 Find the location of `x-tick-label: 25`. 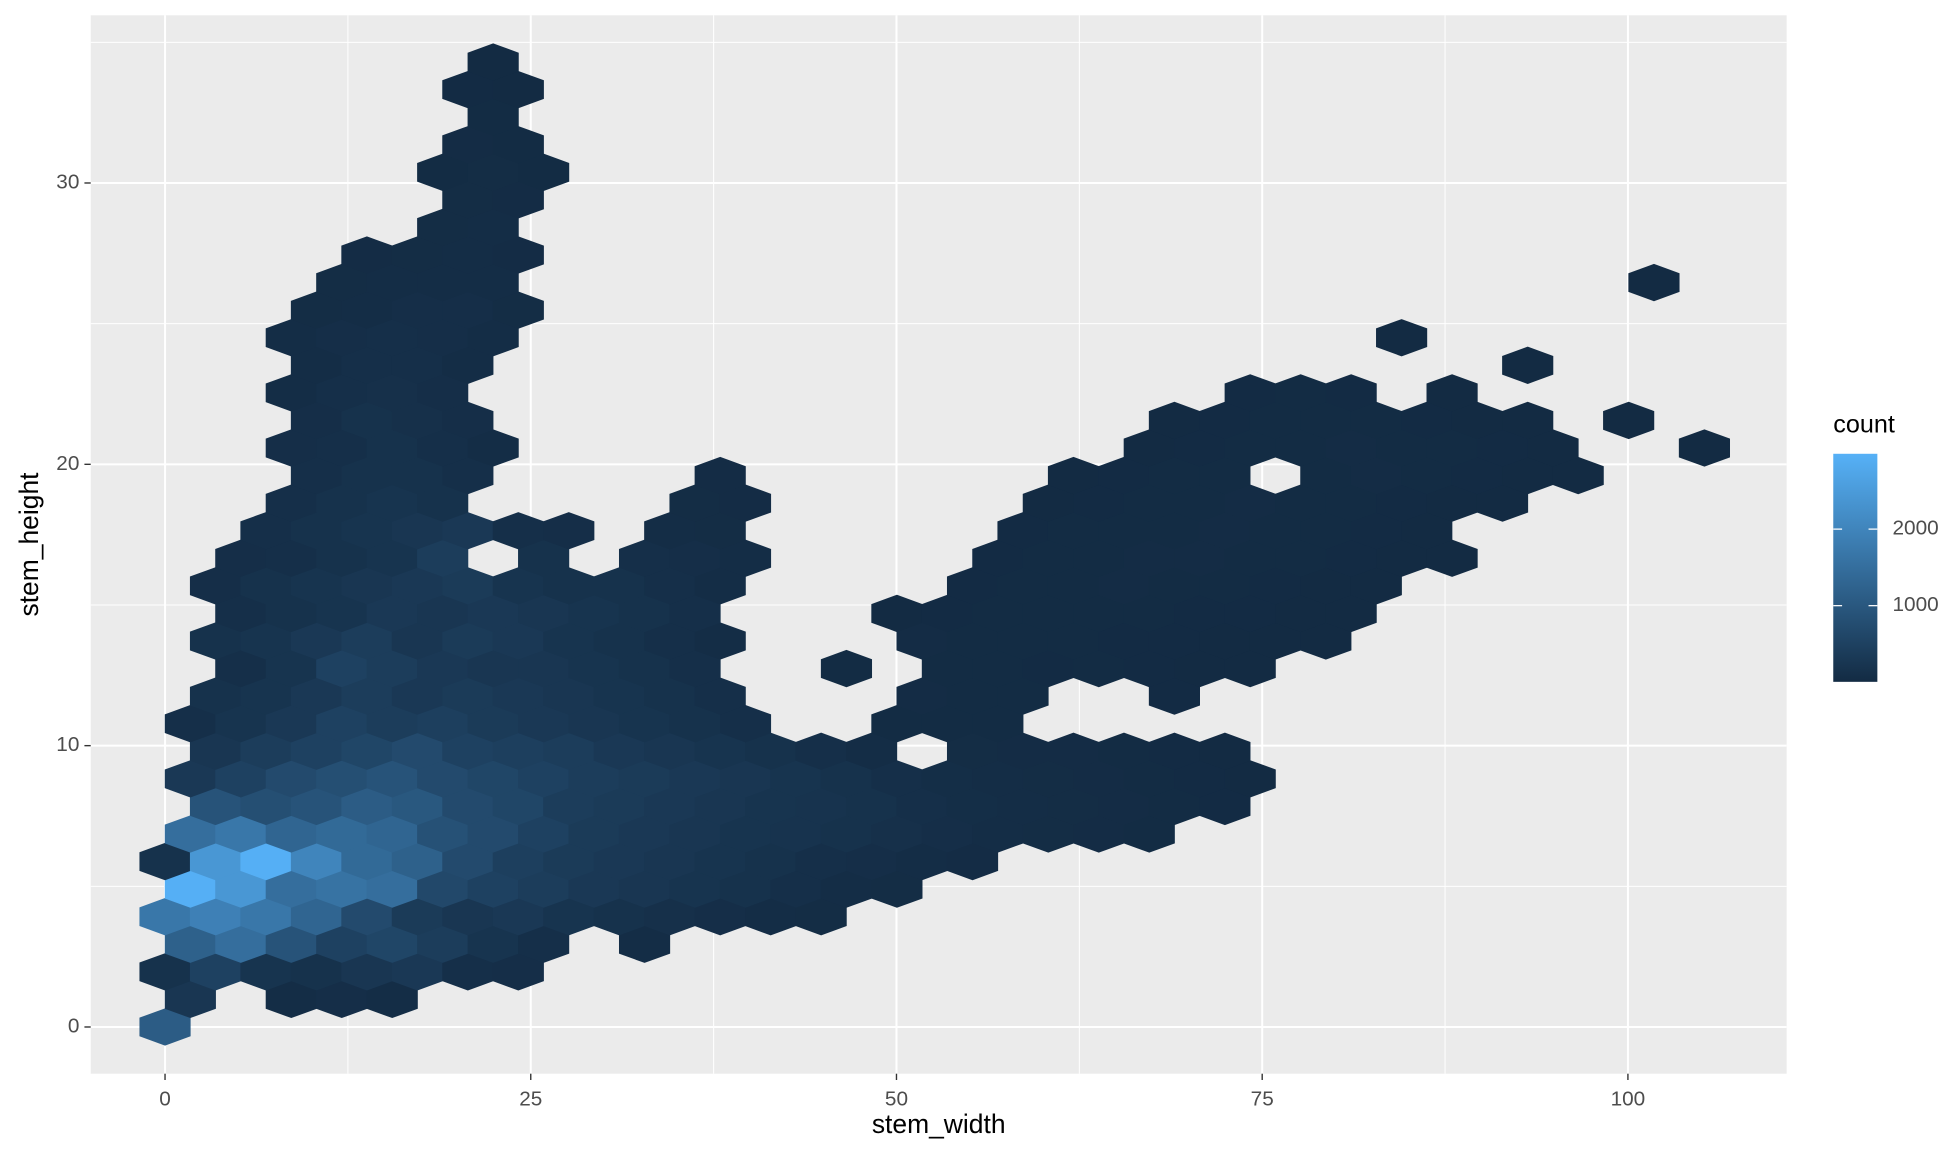

x-tick-label: 25 is located at coordinates (530, 1099).